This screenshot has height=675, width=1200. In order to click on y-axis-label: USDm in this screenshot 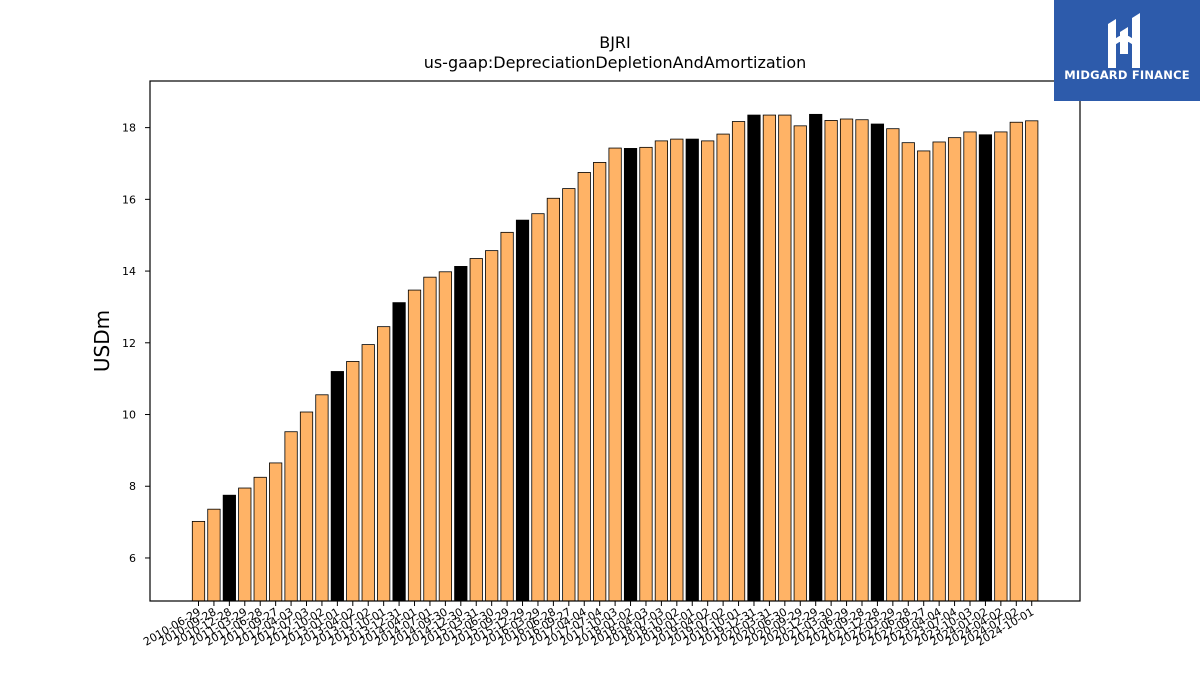, I will do `click(102, 341)`.